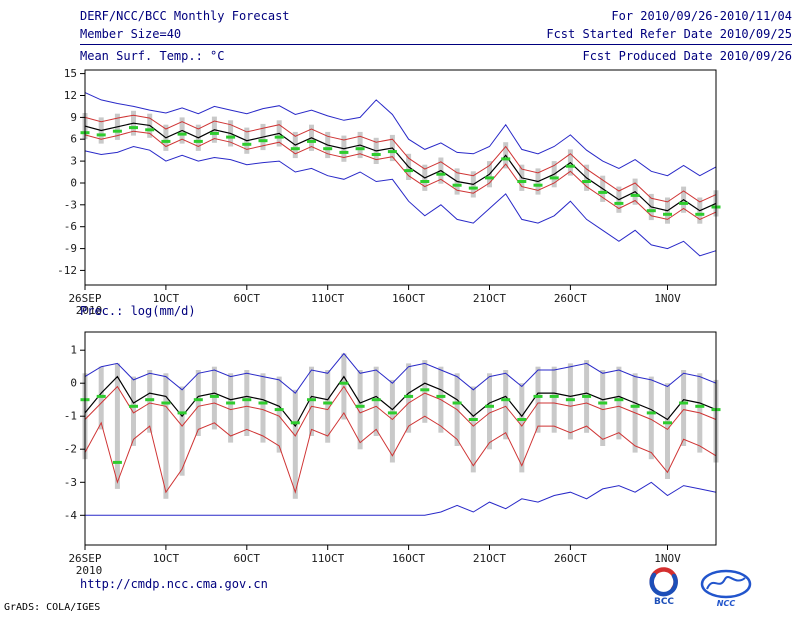 Image resolution: width=800 pixels, height=618 pixels. I want to click on y-tick-label: 12, so click(70, 95).